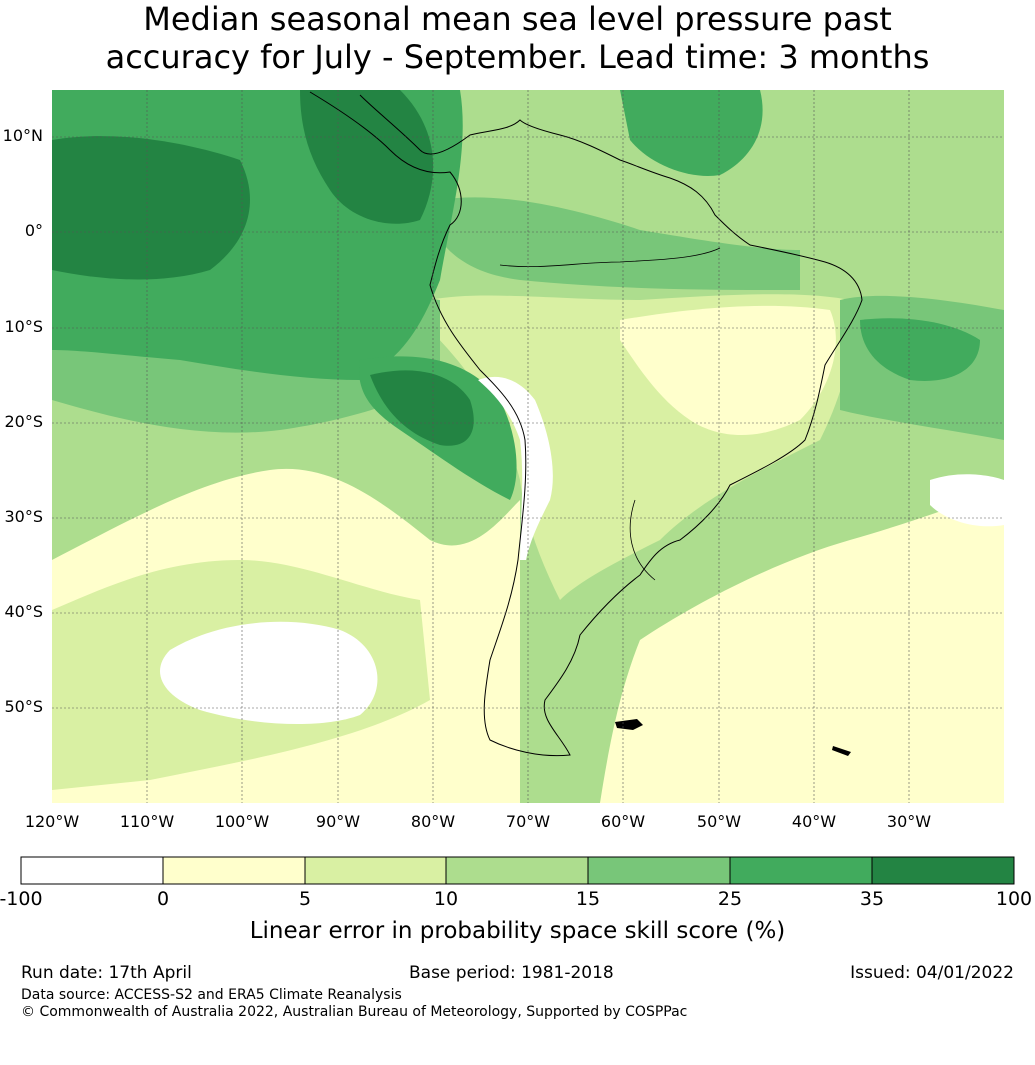  I want to click on lon-label-110w: 110°W, so click(147, 821).